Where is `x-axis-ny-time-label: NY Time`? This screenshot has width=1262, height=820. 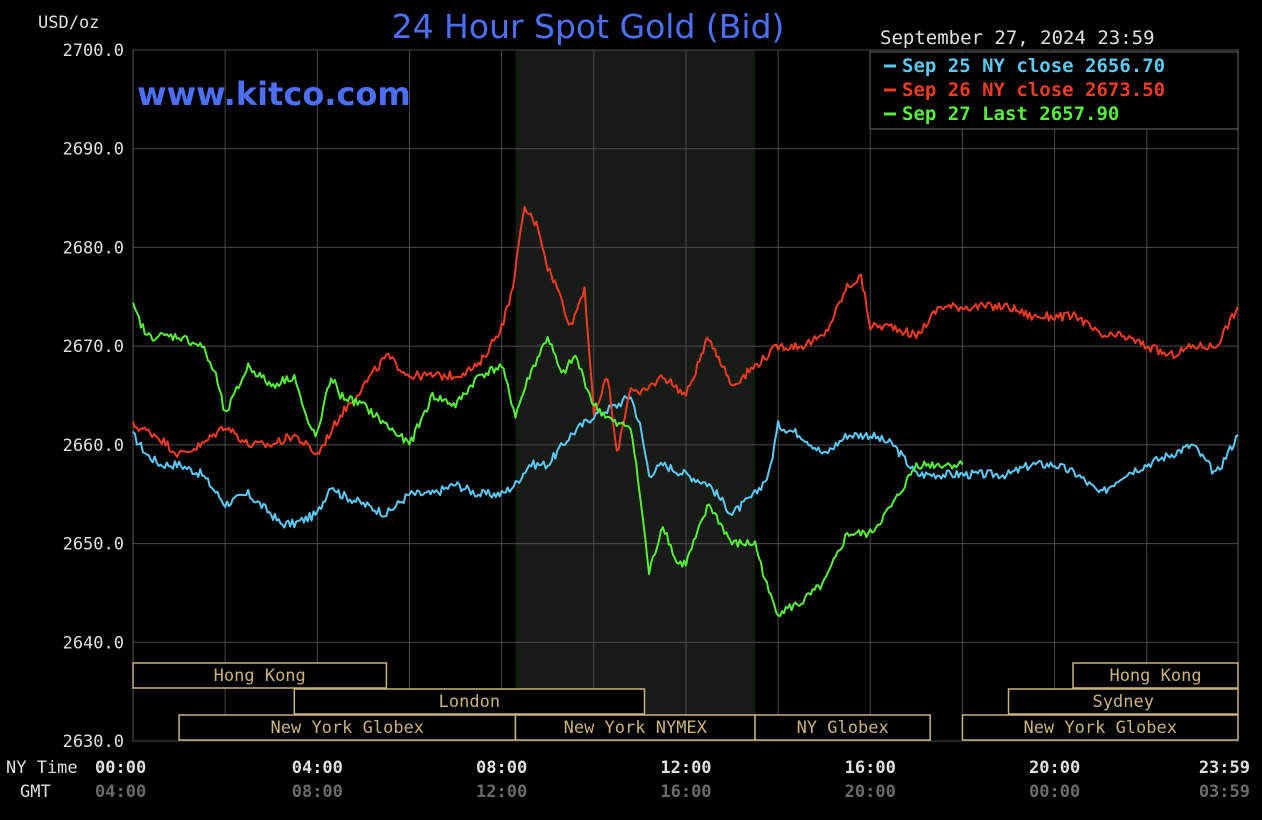 x-axis-ny-time-label: NY Time is located at coordinates (42, 768).